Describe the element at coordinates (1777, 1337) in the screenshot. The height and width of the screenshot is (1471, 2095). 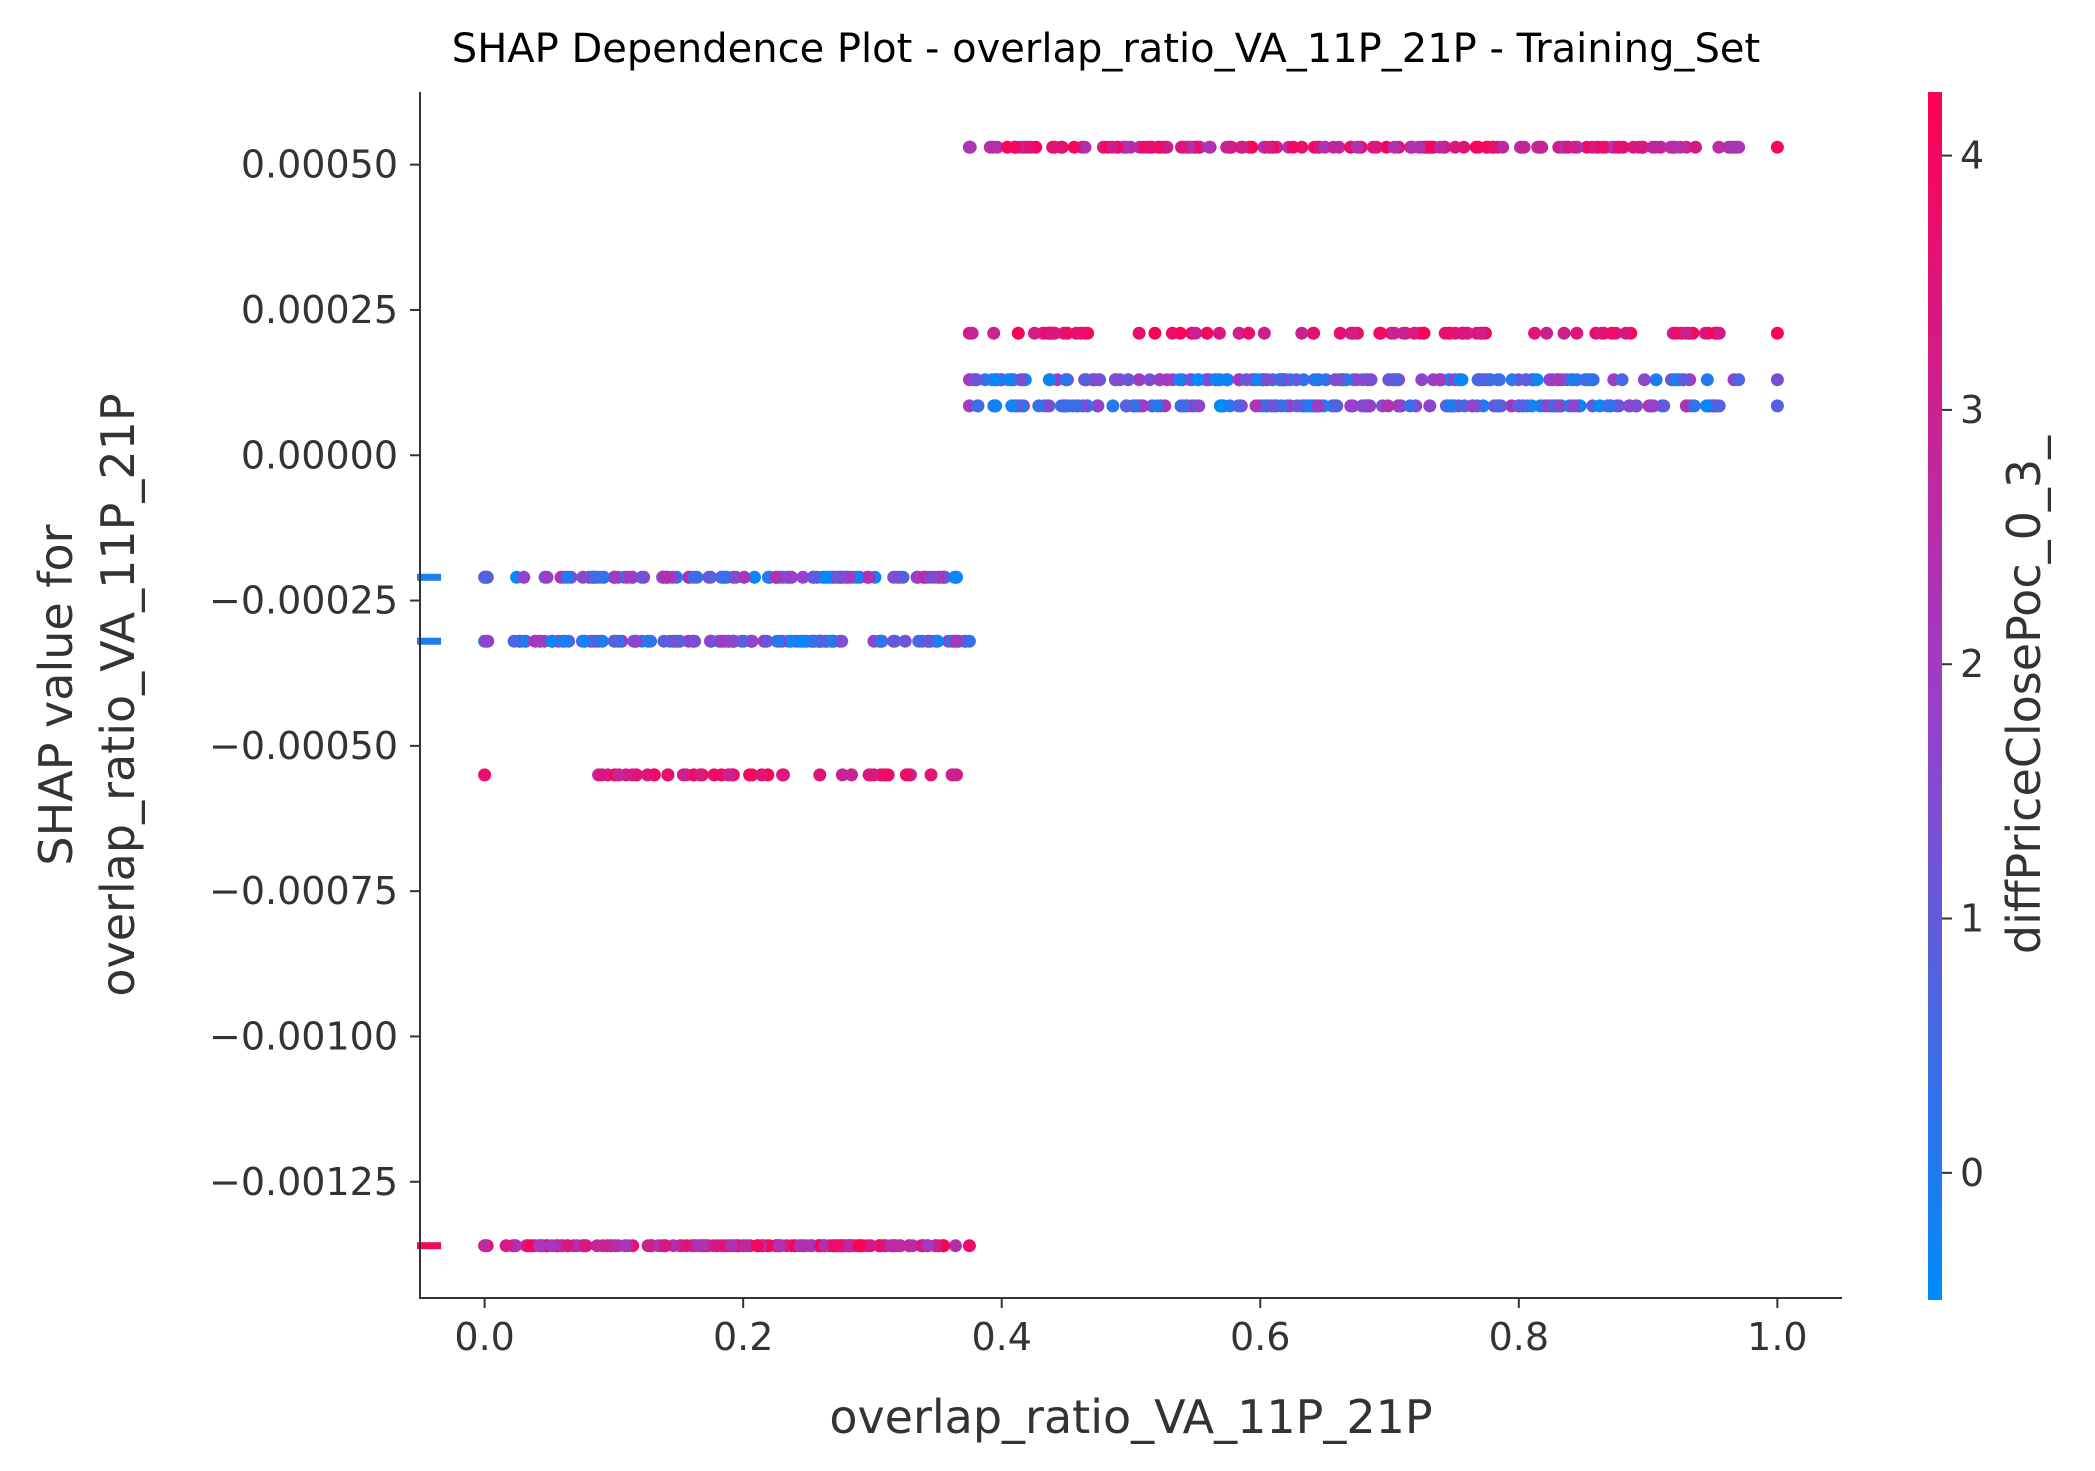
I see `x-tick-label: 1.0` at that location.